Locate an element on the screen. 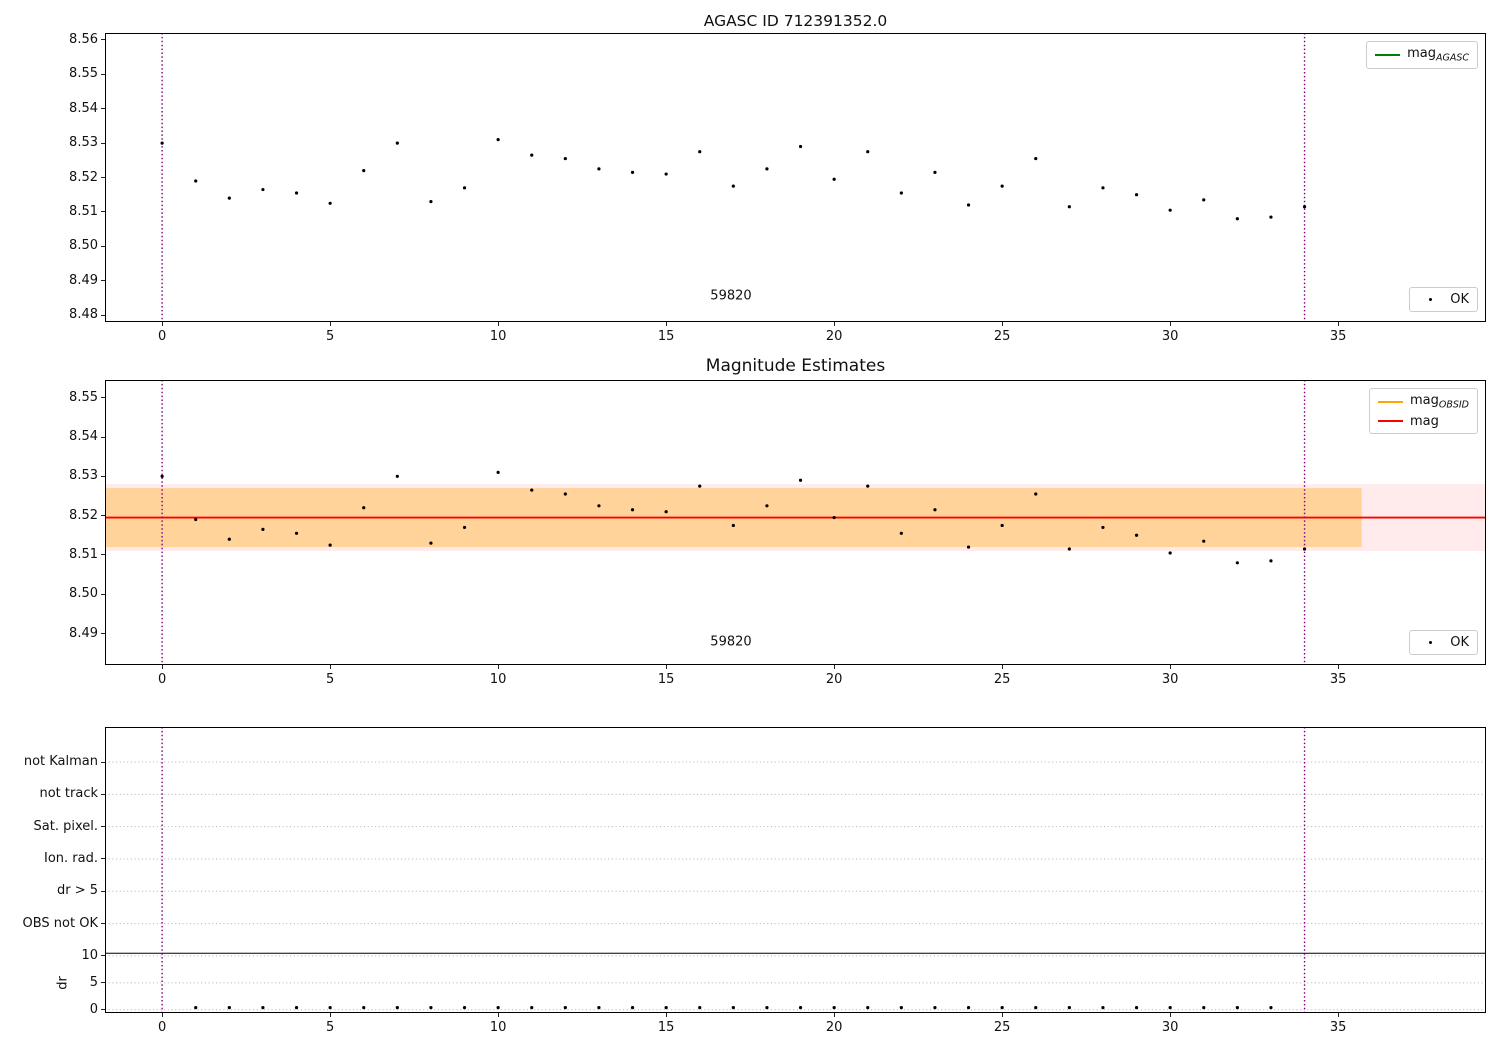 The height and width of the screenshot is (1050, 1500). legend-entry: magOBSID is located at coordinates (1423, 402).